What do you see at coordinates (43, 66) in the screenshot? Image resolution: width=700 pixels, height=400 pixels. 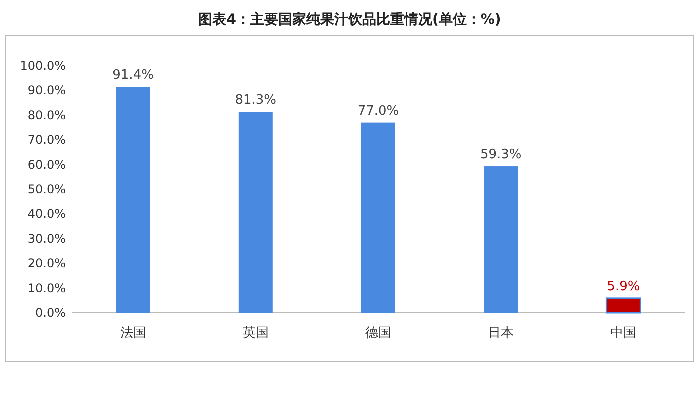 I see `y-tick-label: 100.0%` at bounding box center [43, 66].